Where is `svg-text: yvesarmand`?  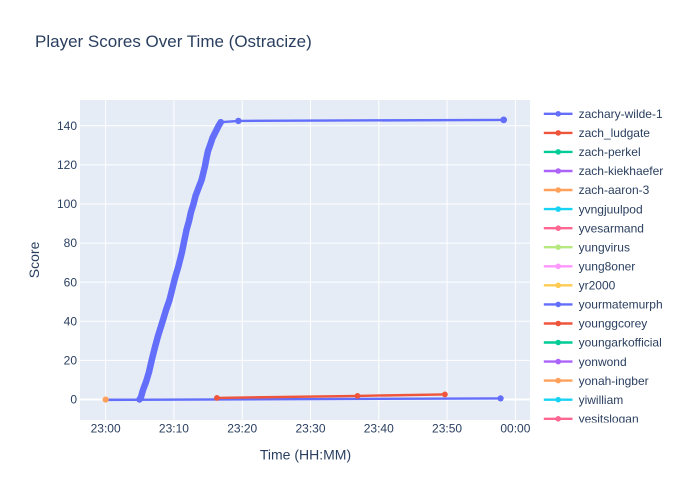 svg-text: yvesarmand is located at coordinates (611, 228).